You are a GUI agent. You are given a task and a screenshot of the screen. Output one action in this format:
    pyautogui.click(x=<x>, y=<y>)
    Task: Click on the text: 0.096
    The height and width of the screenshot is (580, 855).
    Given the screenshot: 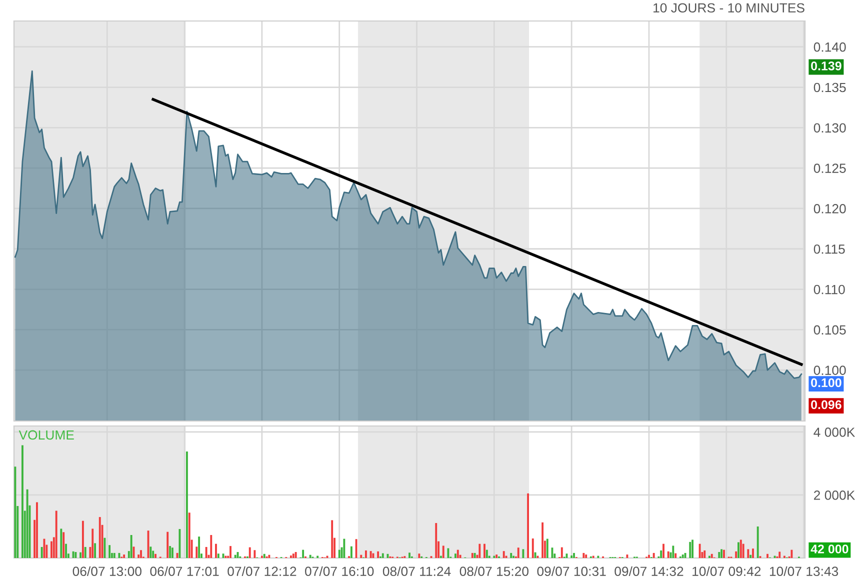 What is the action you would take?
    pyautogui.click(x=826, y=405)
    